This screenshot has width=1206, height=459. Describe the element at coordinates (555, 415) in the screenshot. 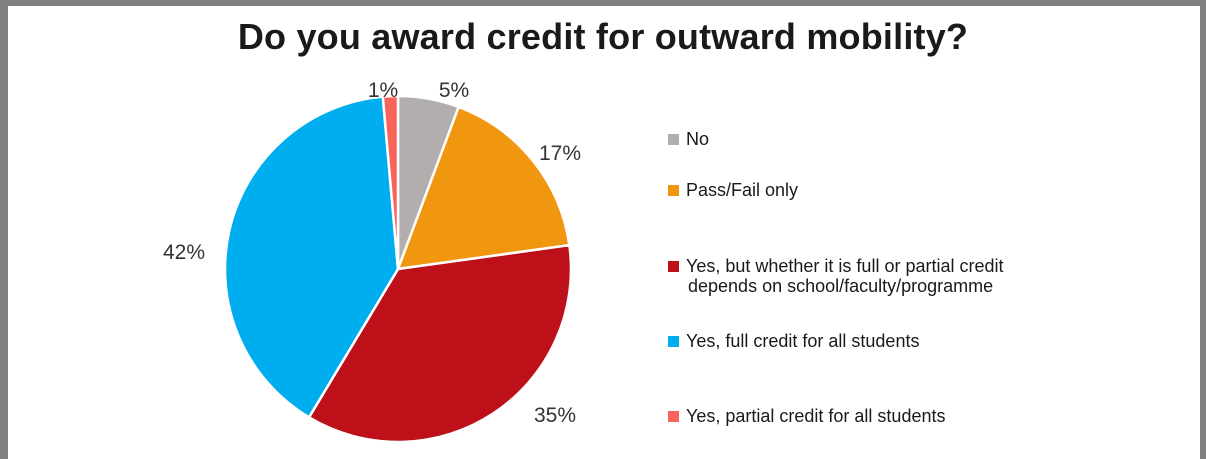

I see `pie-data-label-2: 35%` at that location.